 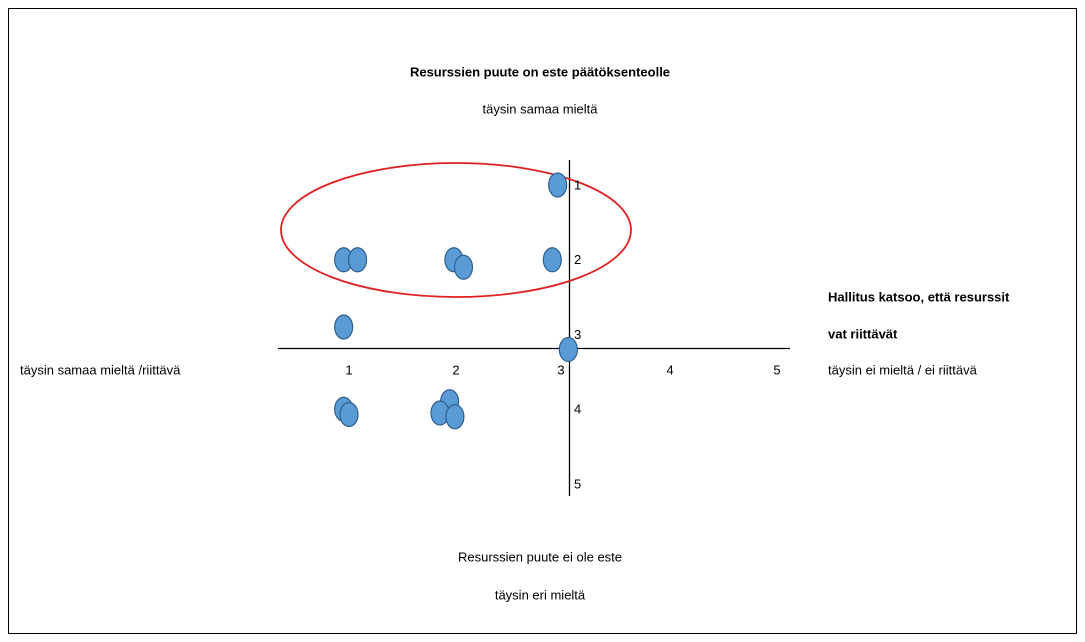 I want to click on x-tick-label: 1, so click(x=348, y=369).